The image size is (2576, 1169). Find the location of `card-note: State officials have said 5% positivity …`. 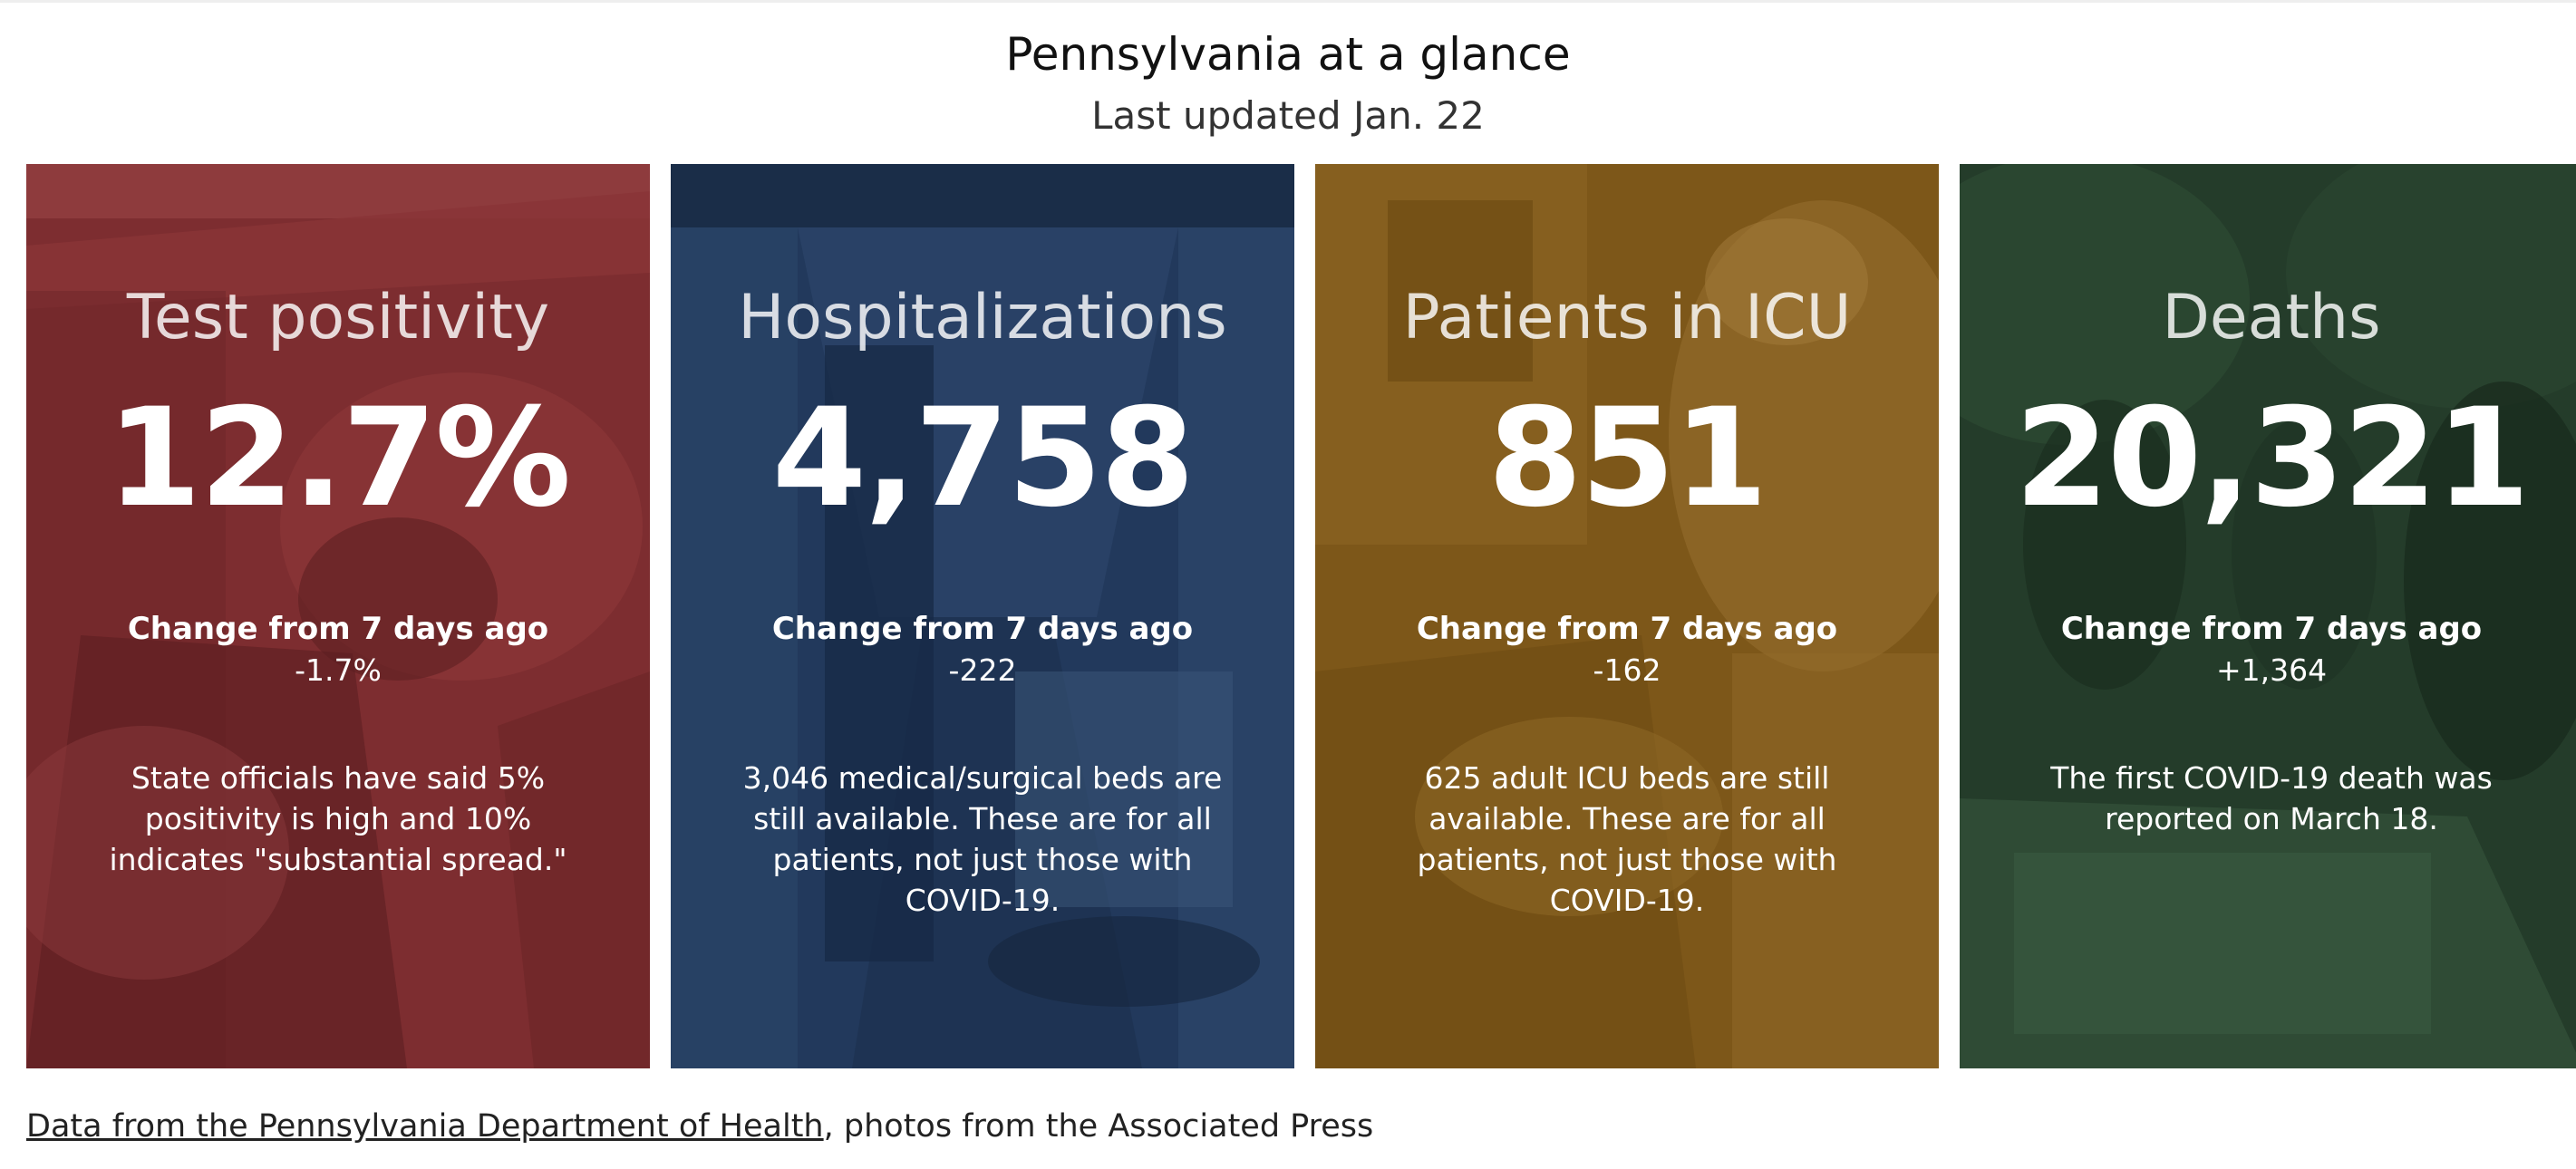

card-note: State officials have said 5% positivity … is located at coordinates (338, 818).